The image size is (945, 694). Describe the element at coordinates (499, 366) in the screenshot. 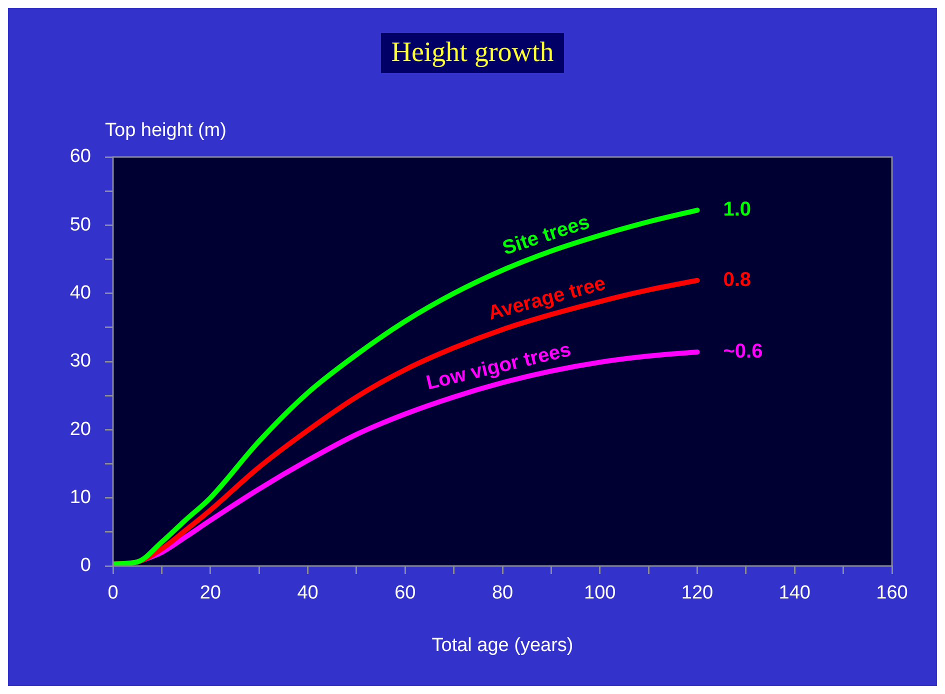

I see `text: Low vigor trees` at that location.